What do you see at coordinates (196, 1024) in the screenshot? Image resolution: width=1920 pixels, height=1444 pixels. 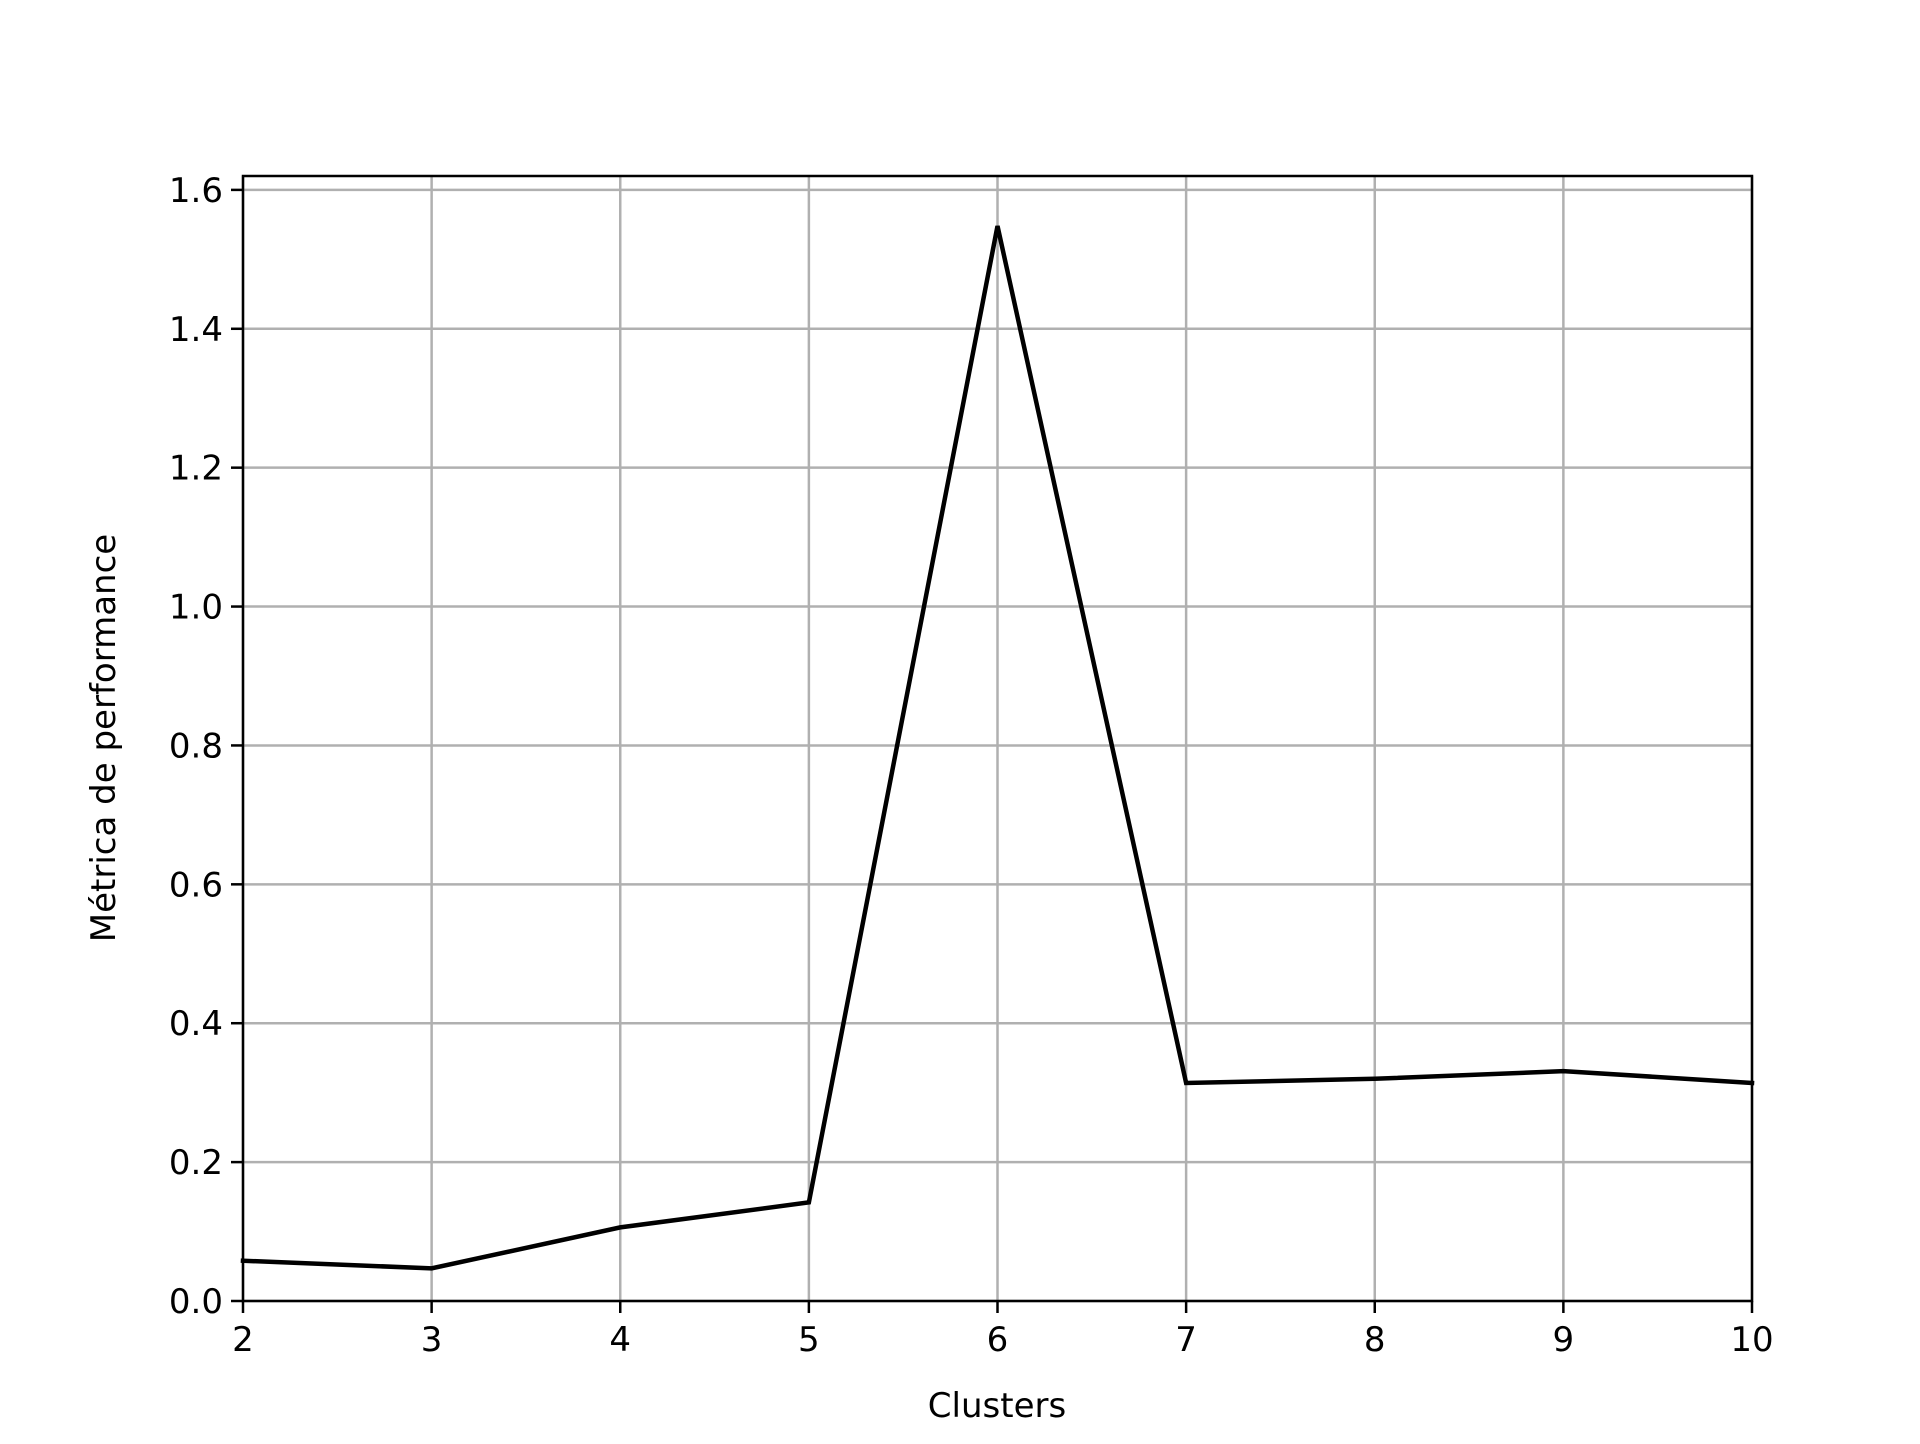 I see `y-tick-label: 0.4` at bounding box center [196, 1024].